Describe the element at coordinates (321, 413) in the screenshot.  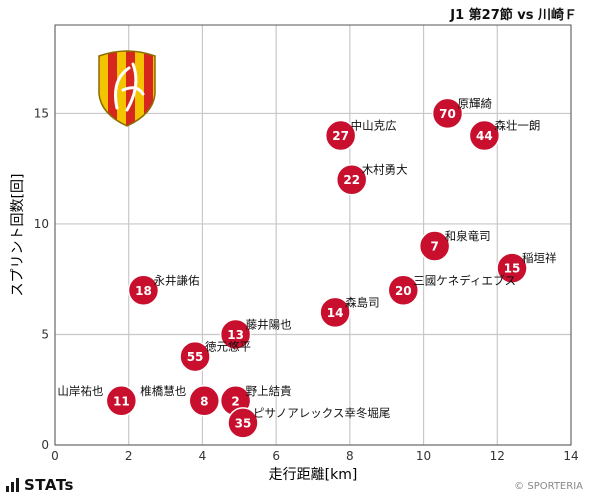
I see `point-name-label: ピサノアレックス幸冬堀尾` at that location.